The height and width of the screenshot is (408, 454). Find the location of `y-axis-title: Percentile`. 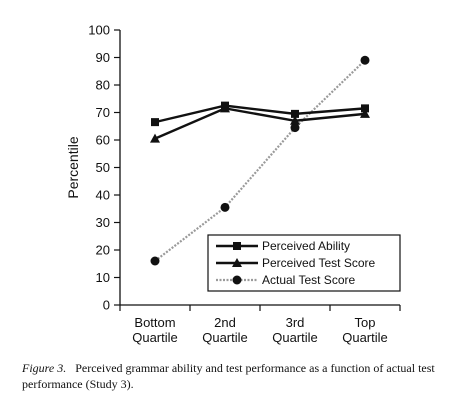

y-axis-title: Percentile is located at coordinates (73, 167).